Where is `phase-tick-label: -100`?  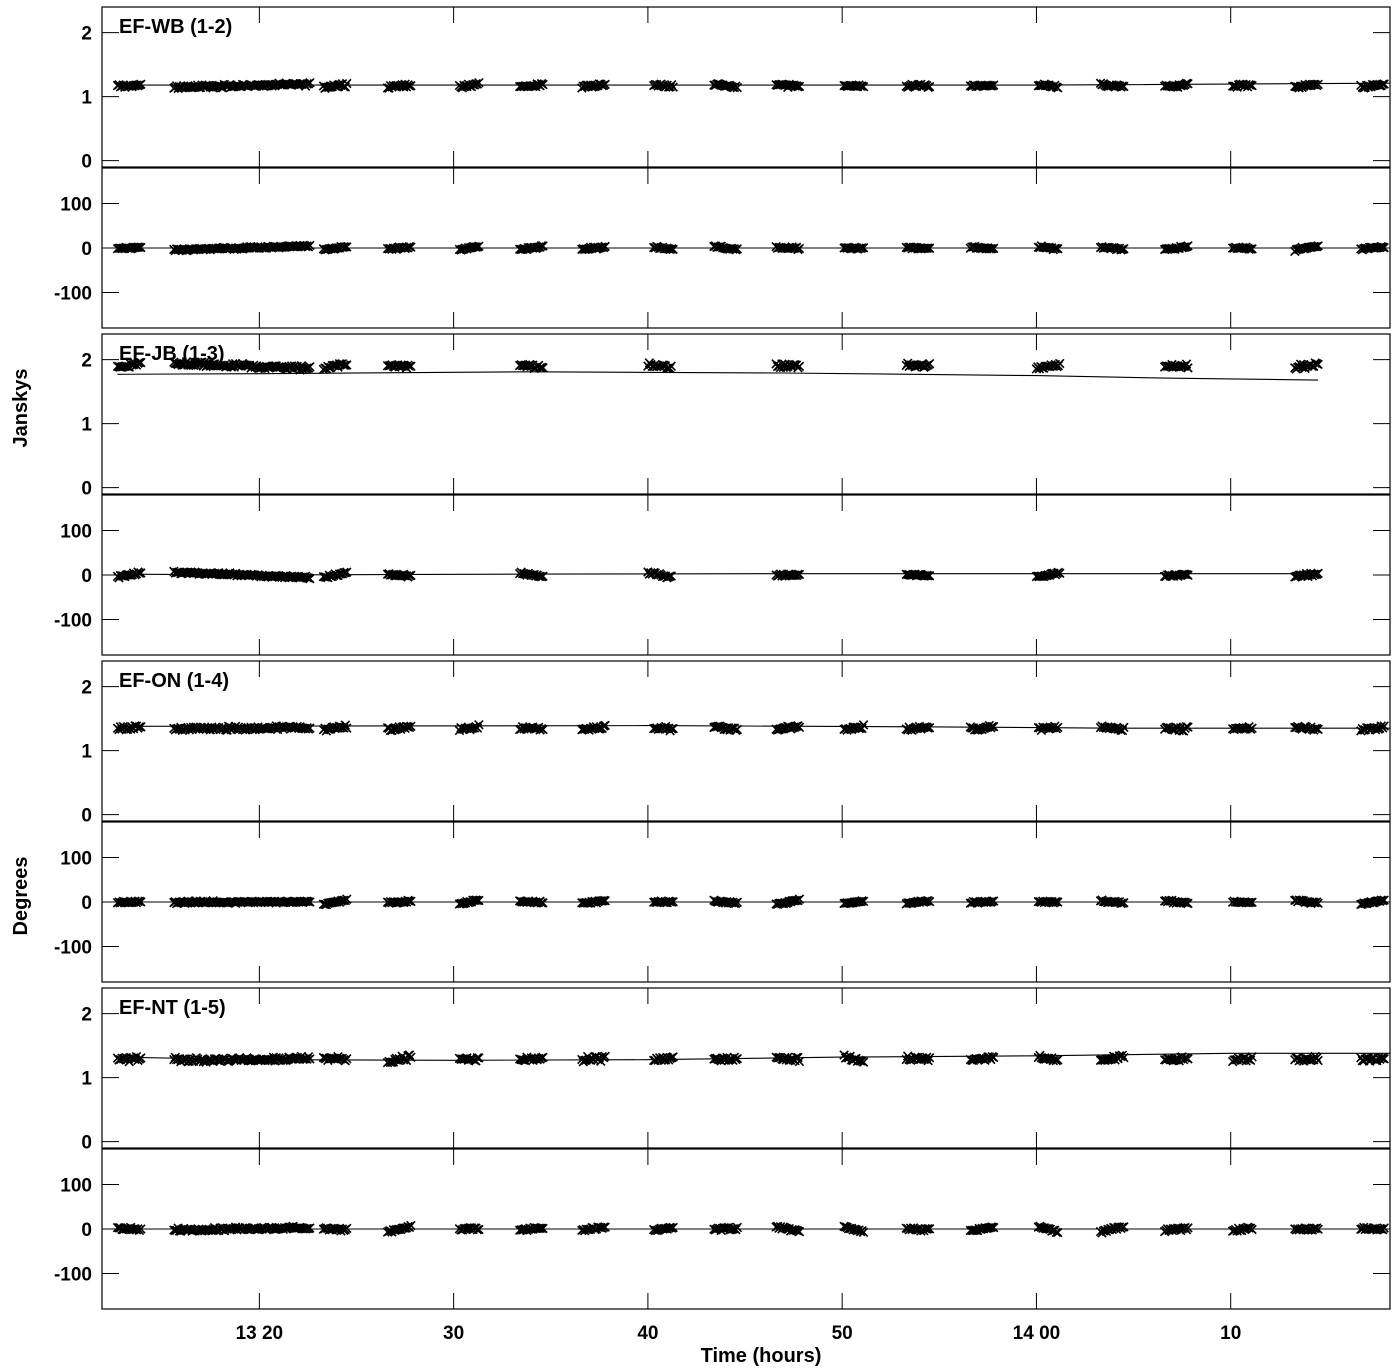 phase-tick-label: -100 is located at coordinates (73, 1274).